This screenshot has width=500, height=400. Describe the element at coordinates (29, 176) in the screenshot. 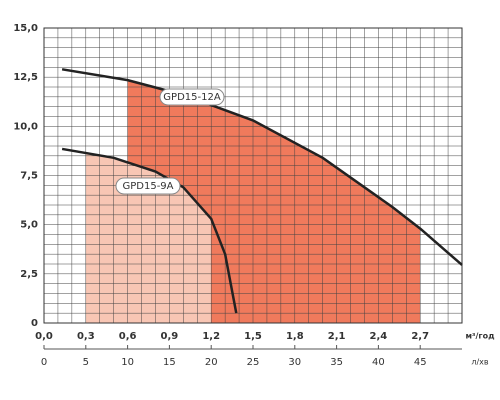

I see `y-tick-label: 7,5` at that location.